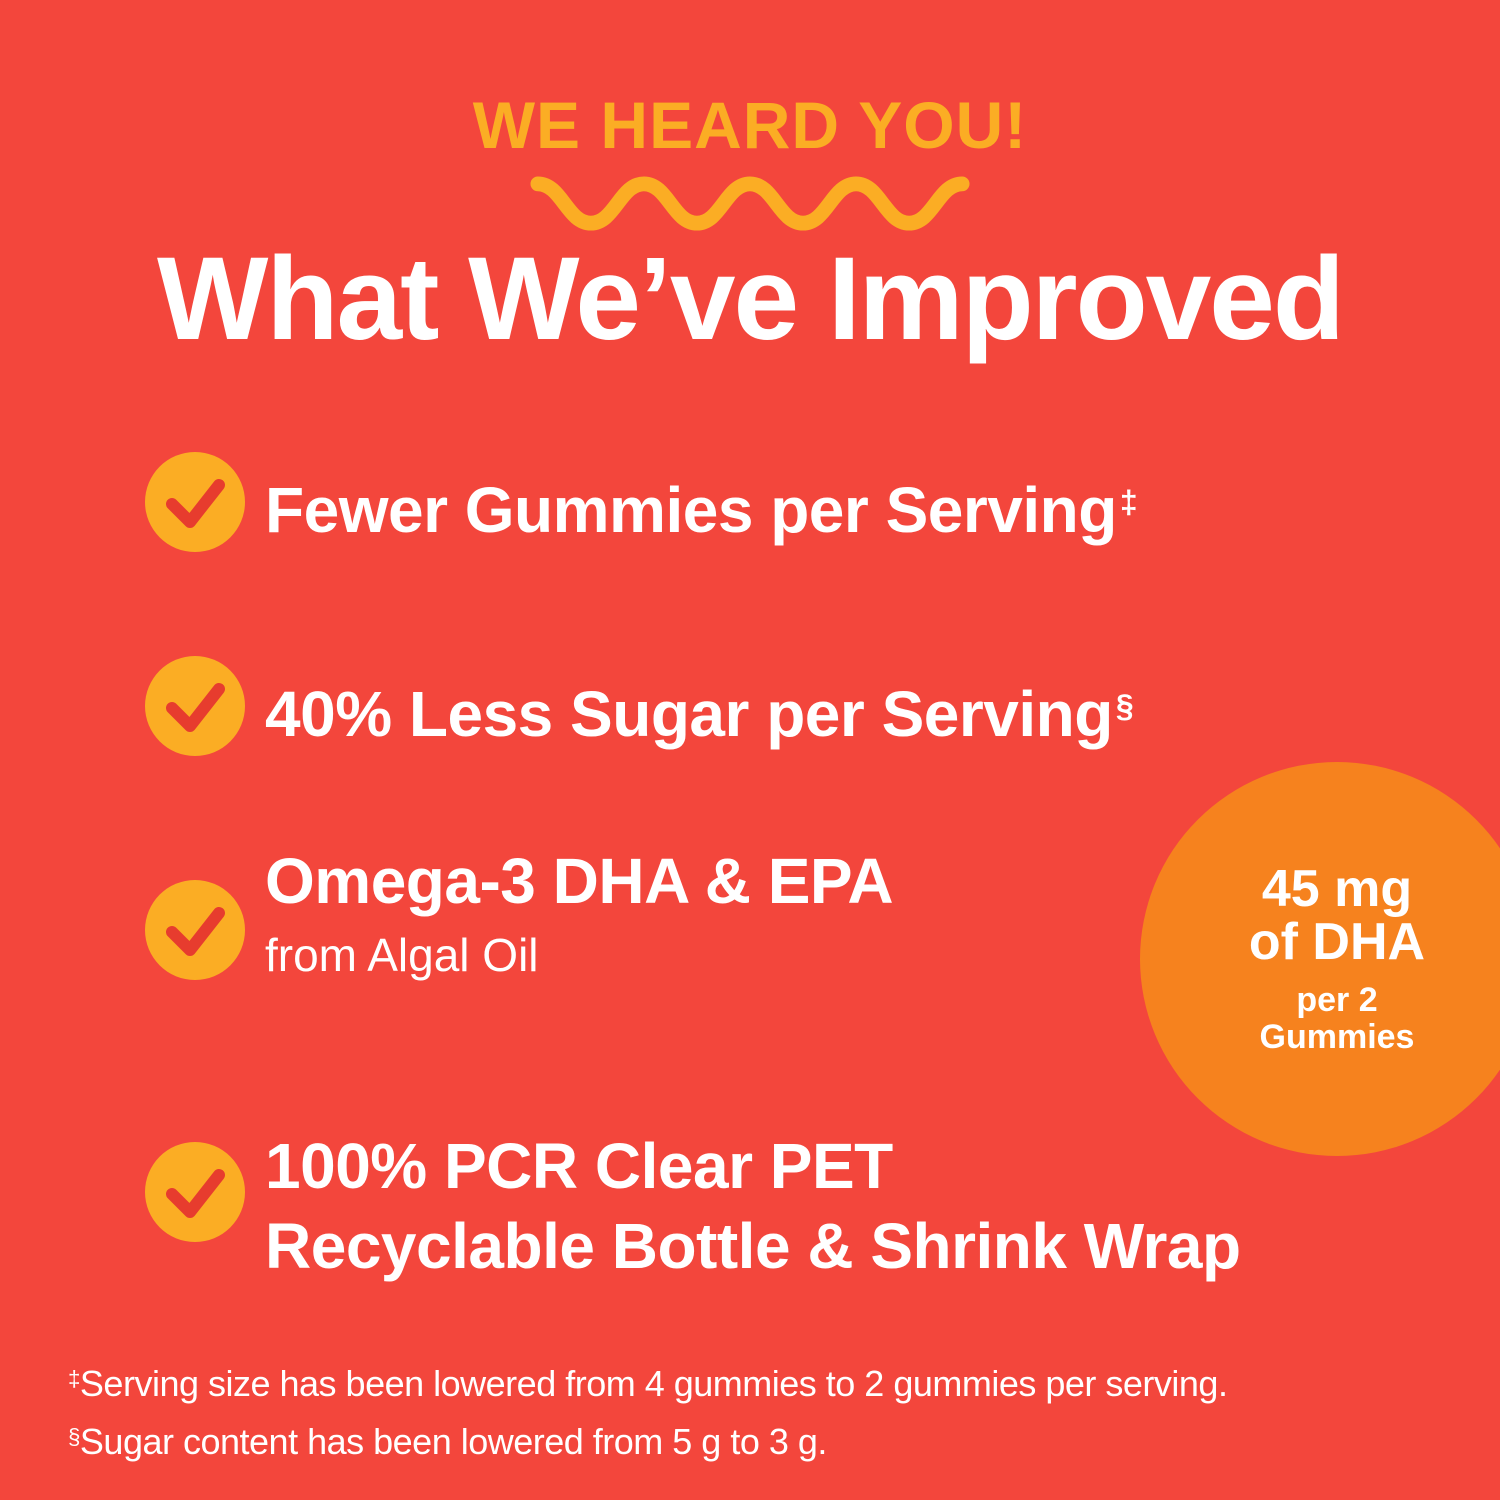 The width and height of the screenshot is (1500, 1500). I want to click on wavy-underline-icon, so click(750, 203).